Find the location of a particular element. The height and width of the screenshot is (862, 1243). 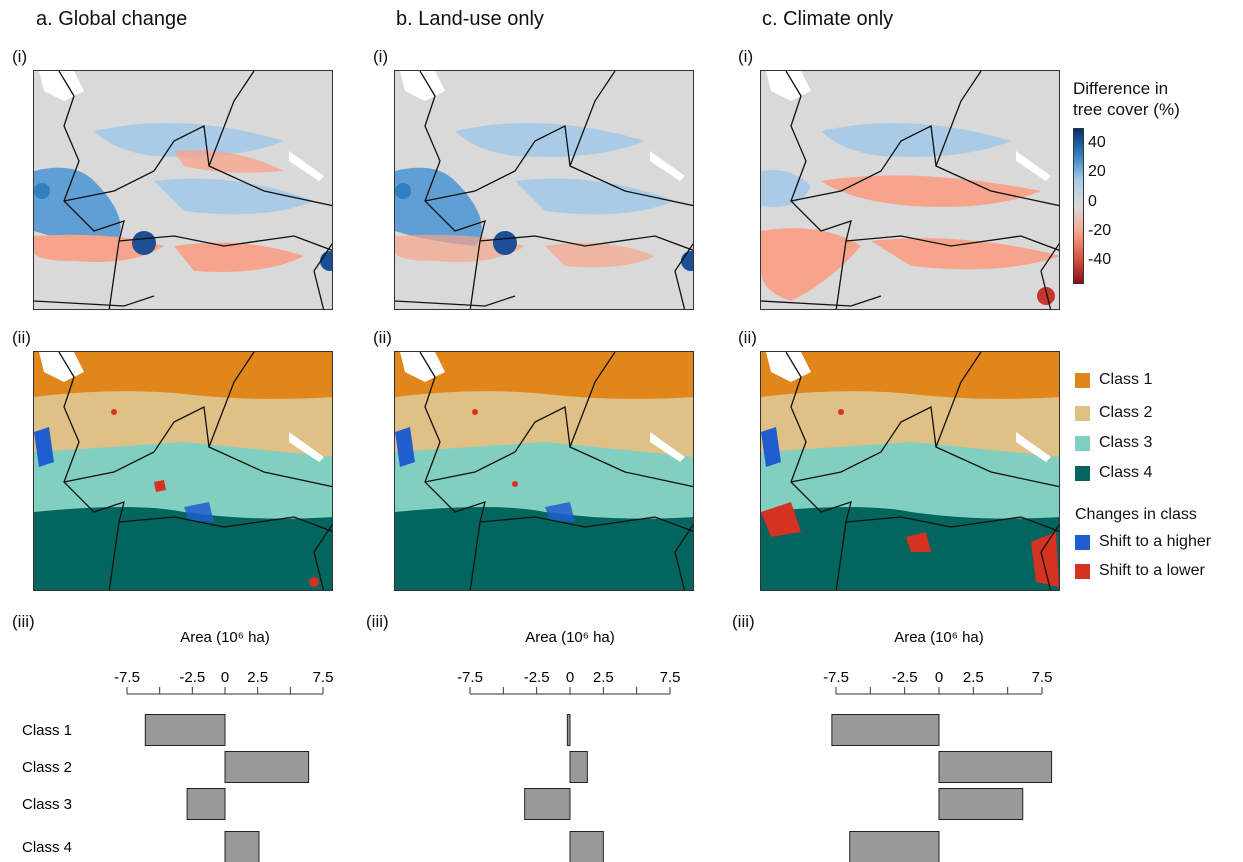

bar-chart-climate: Area (10⁶ ha) -7.5 -2.5 0 2.5 7.5 is located at coordinates (938, 745).